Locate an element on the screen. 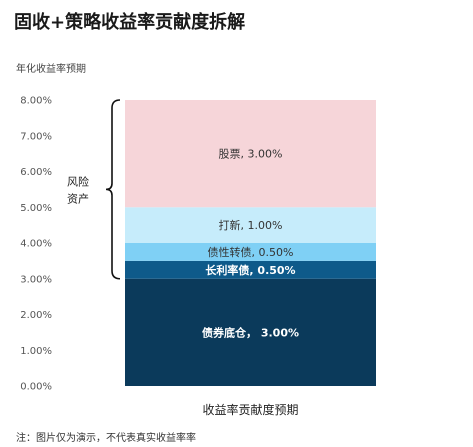 The width and height of the screenshot is (473, 447). y-tick-label: 7.00% is located at coordinates (36, 136).